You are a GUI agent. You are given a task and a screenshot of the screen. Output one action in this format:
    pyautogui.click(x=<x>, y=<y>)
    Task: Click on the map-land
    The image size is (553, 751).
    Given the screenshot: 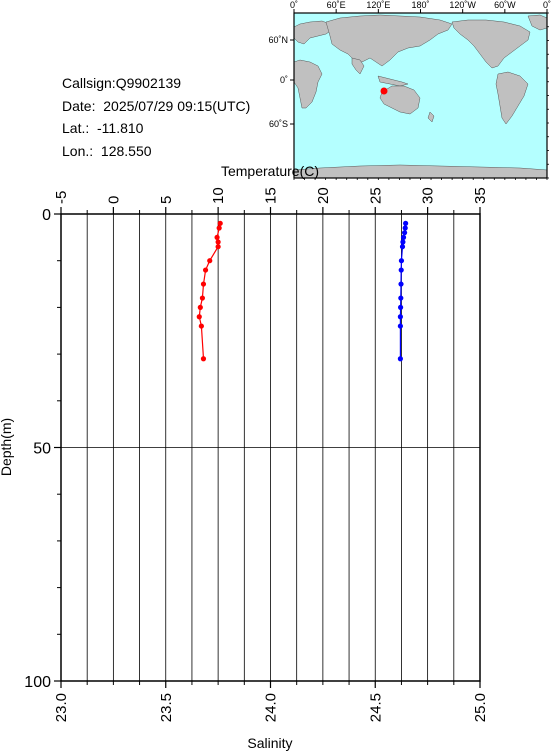 What is the action you would take?
    pyautogui.click(x=420, y=96)
    